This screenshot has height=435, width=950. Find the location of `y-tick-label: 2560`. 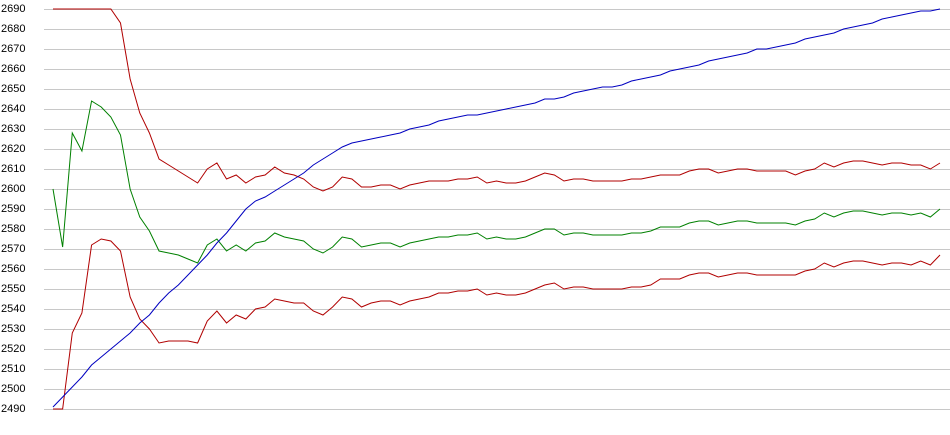

y-tick-label: 2560 is located at coordinates (13, 269).